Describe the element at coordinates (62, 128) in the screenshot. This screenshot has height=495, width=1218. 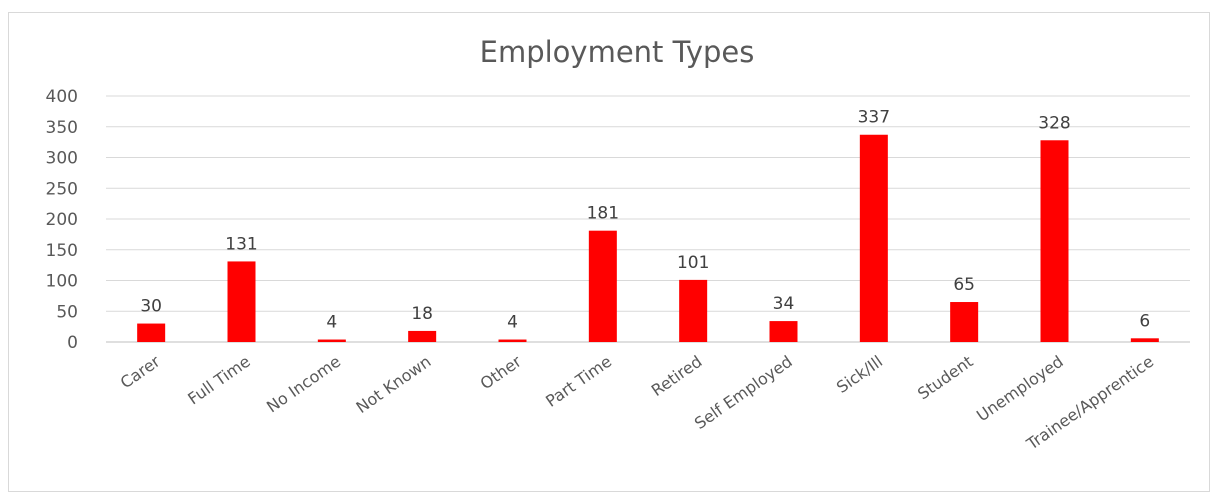
I see `y-tick-label-350: 350` at that location.